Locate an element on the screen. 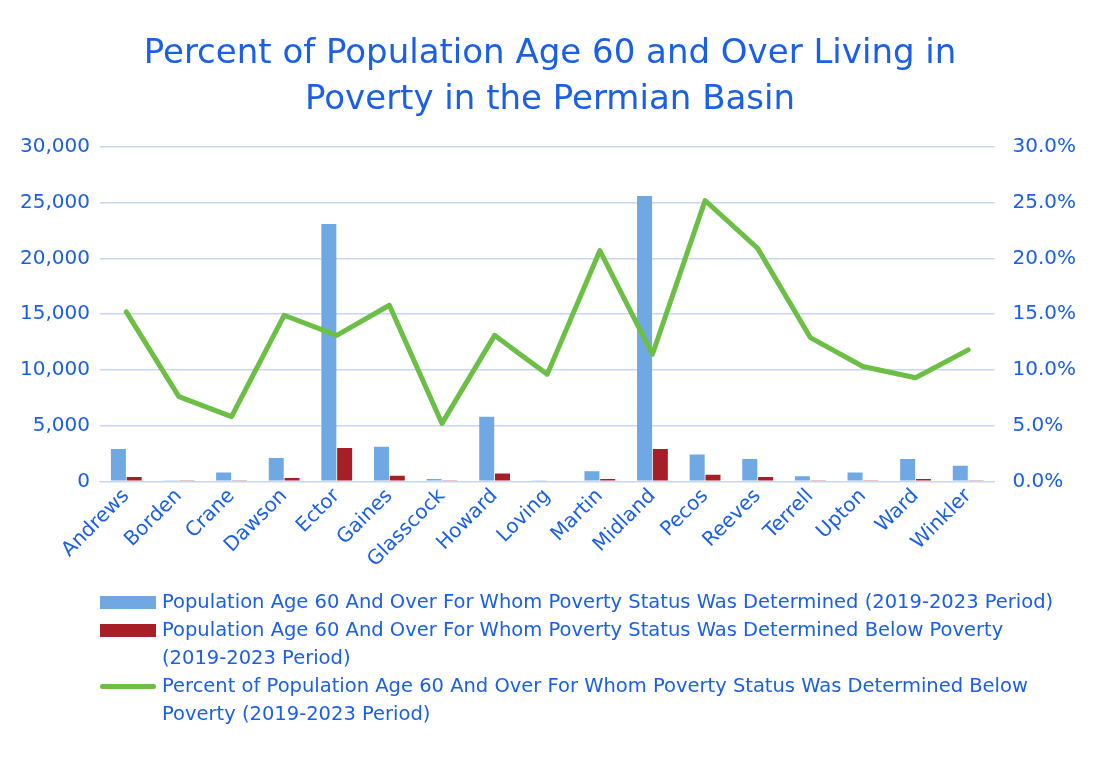 This screenshot has width=1096, height=775. y2-tick-label: 5.0% is located at coordinates (1038, 423).